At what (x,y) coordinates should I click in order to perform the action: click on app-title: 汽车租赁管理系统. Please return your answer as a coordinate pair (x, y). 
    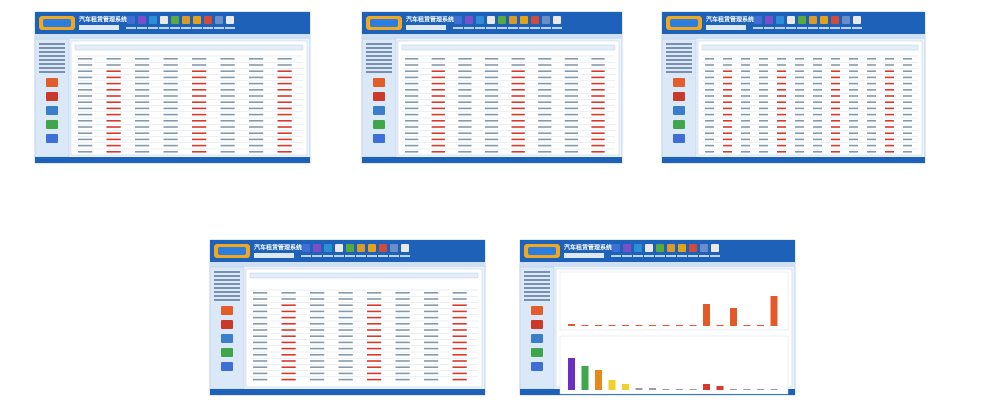
    Looking at the image, I should click on (730, 20).